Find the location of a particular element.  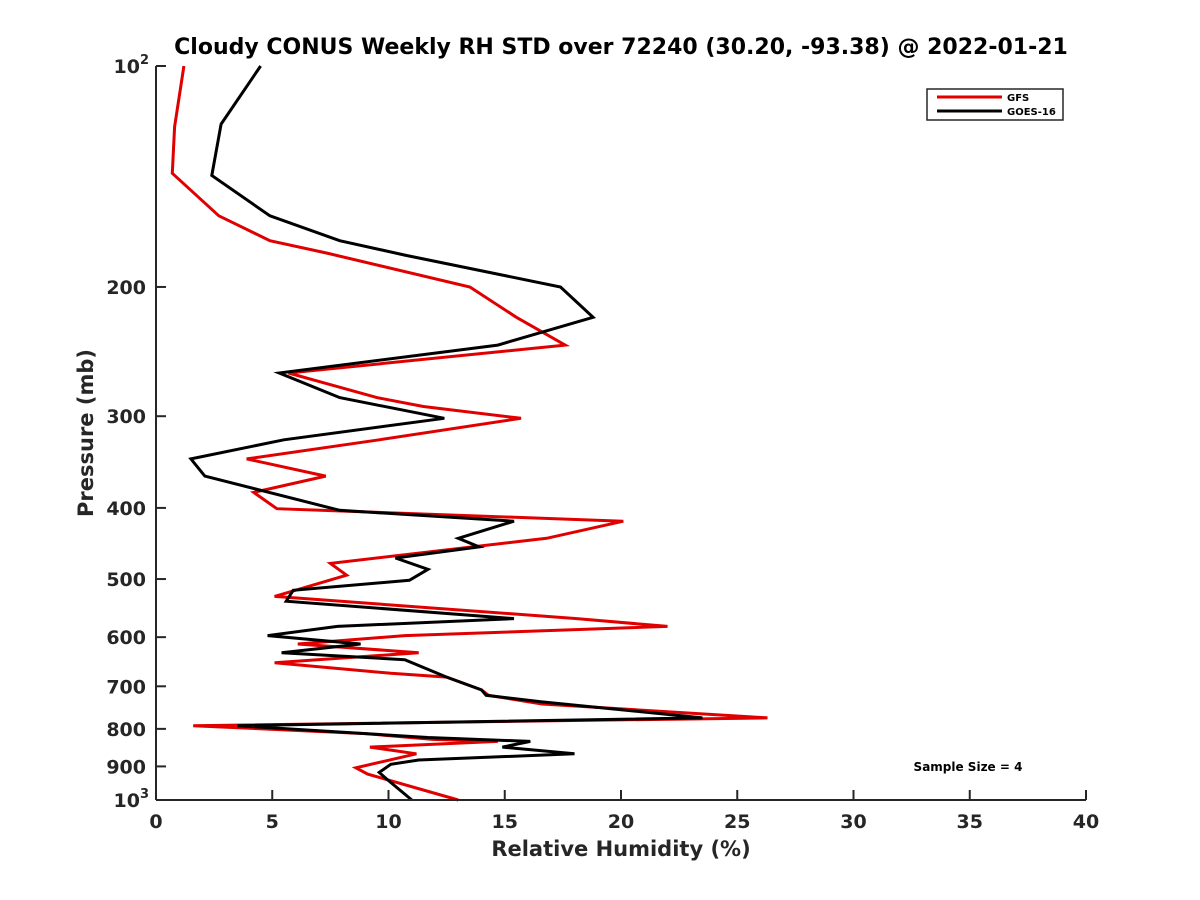

x-tick-label: 30 is located at coordinates (853, 822).